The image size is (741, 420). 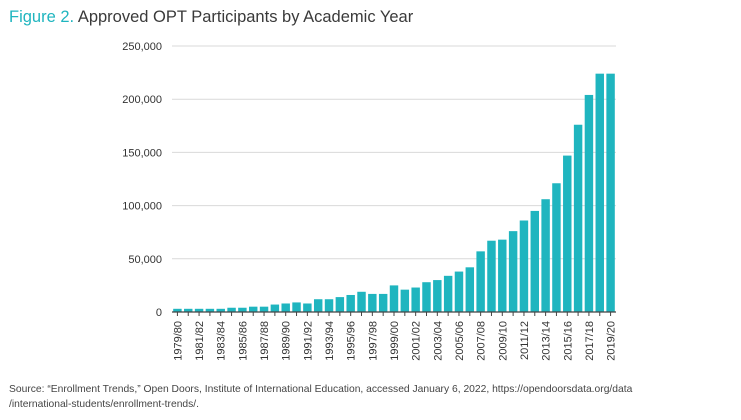 I want to click on y-tick-label: 250,000, so click(x=142, y=47).